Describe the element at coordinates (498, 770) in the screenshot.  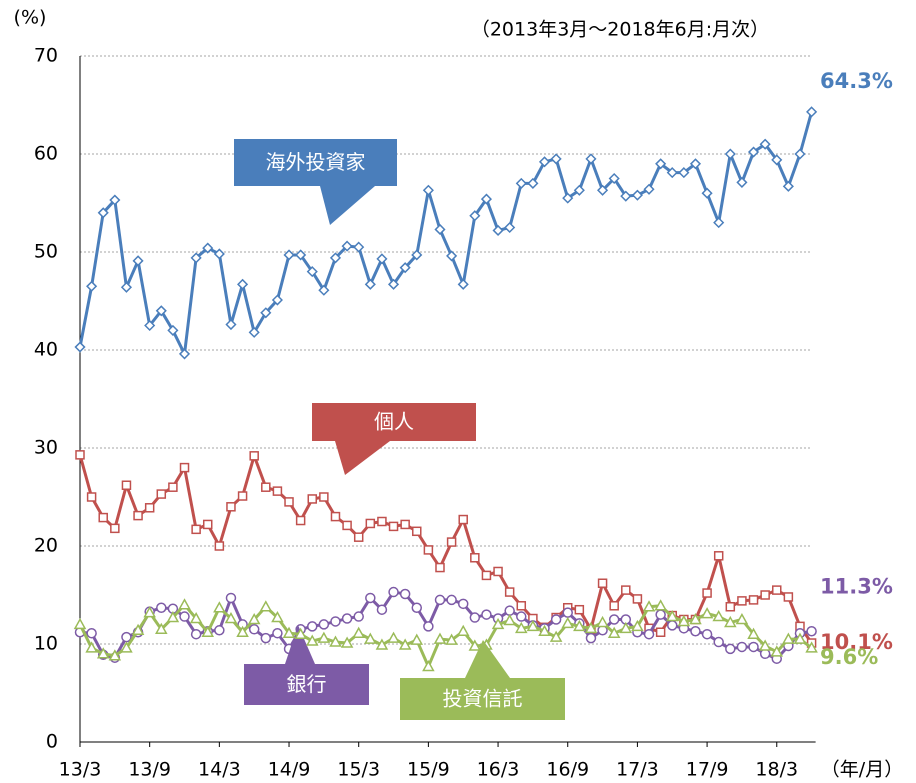
I see `x-tick-label: 16/3` at that location.